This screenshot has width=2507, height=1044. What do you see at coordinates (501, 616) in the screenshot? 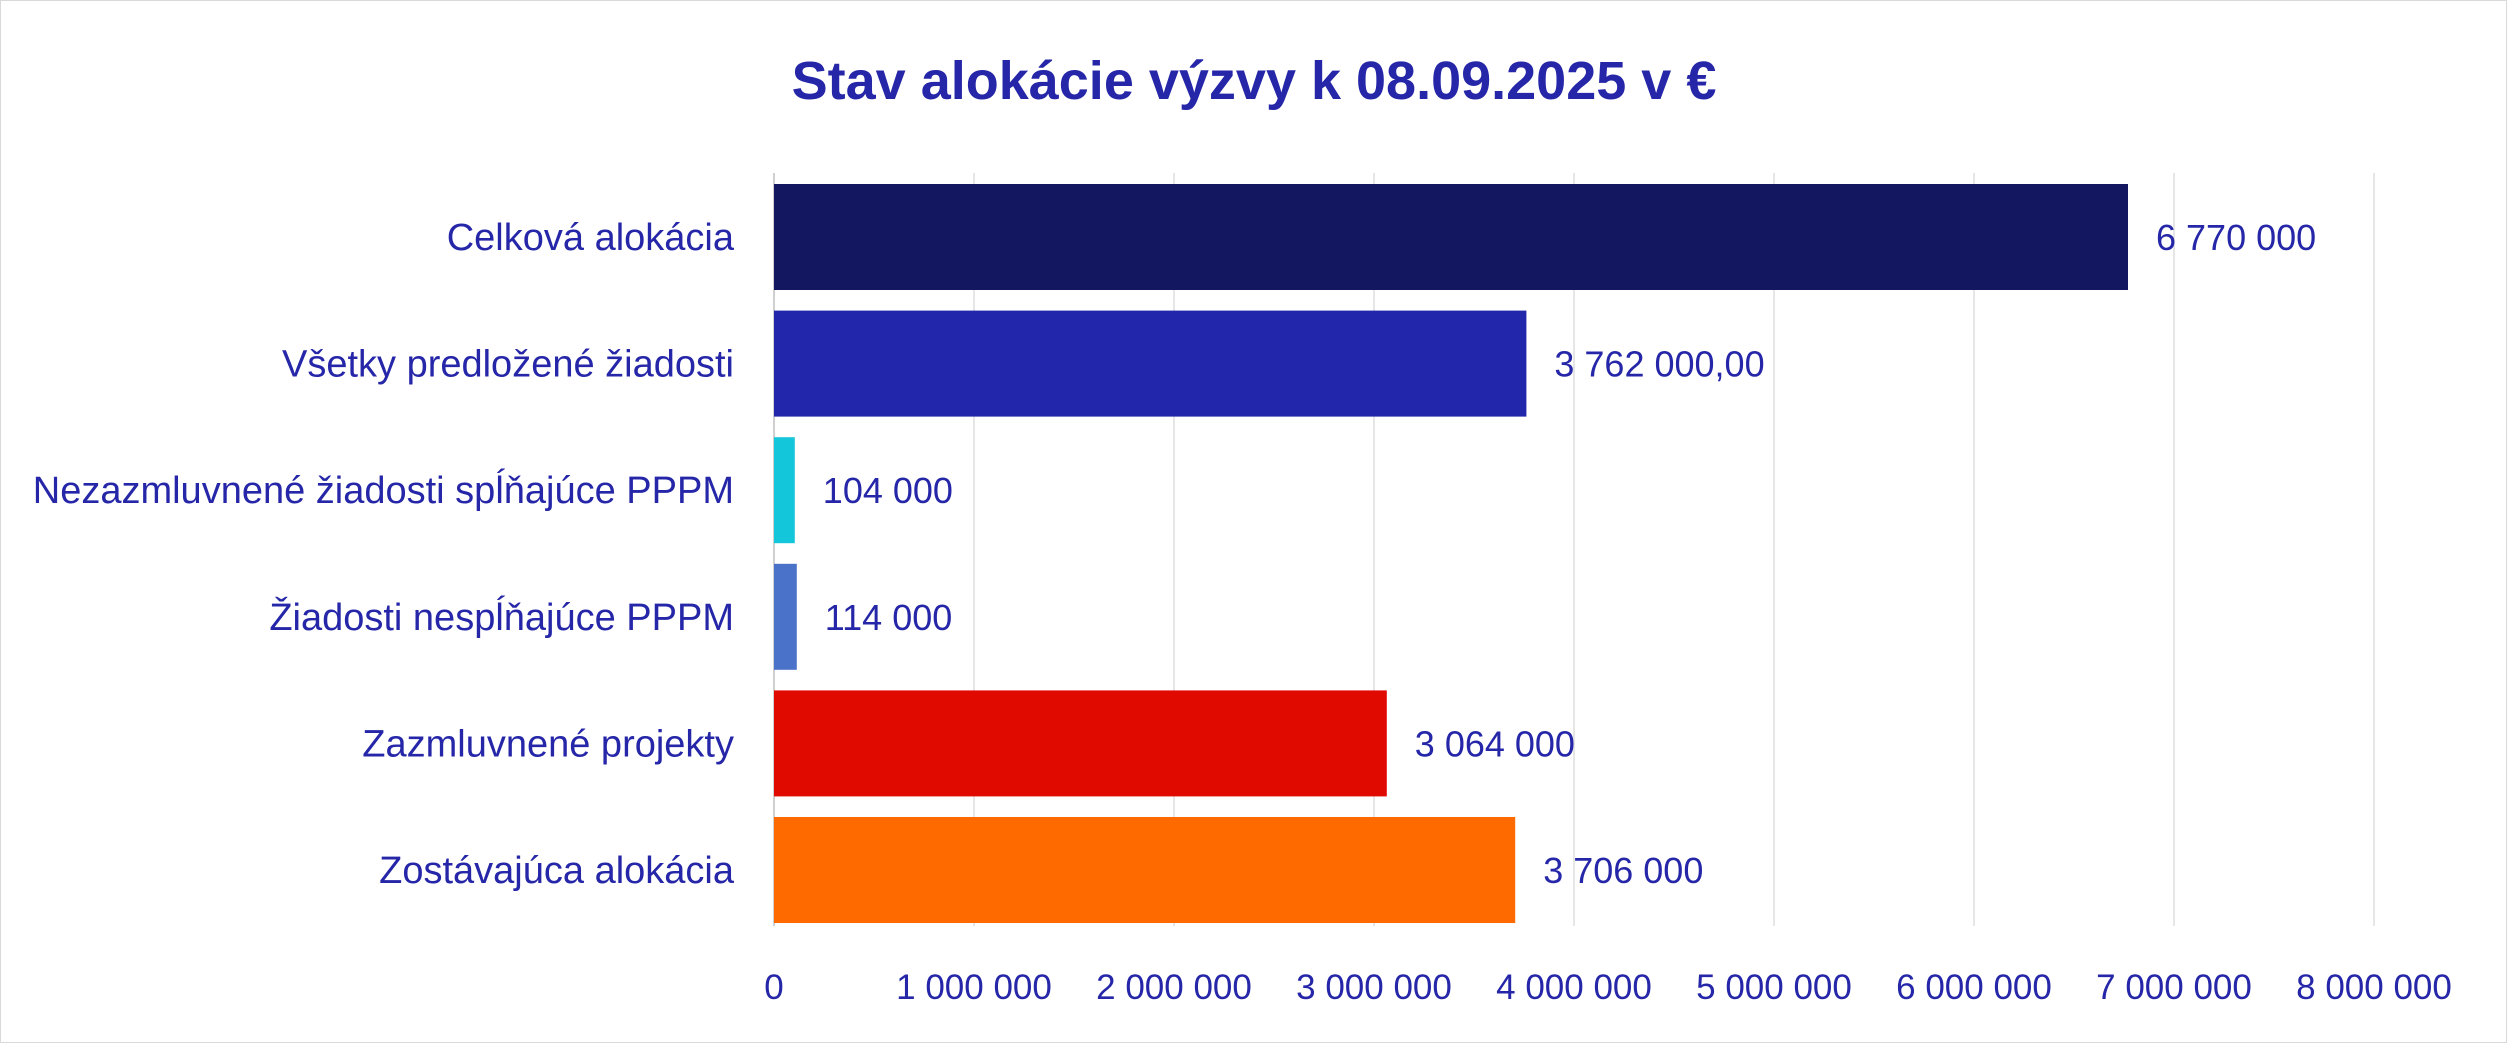
I see `category-label: Žiadosti nespĺňajúce PPPM` at bounding box center [501, 616].